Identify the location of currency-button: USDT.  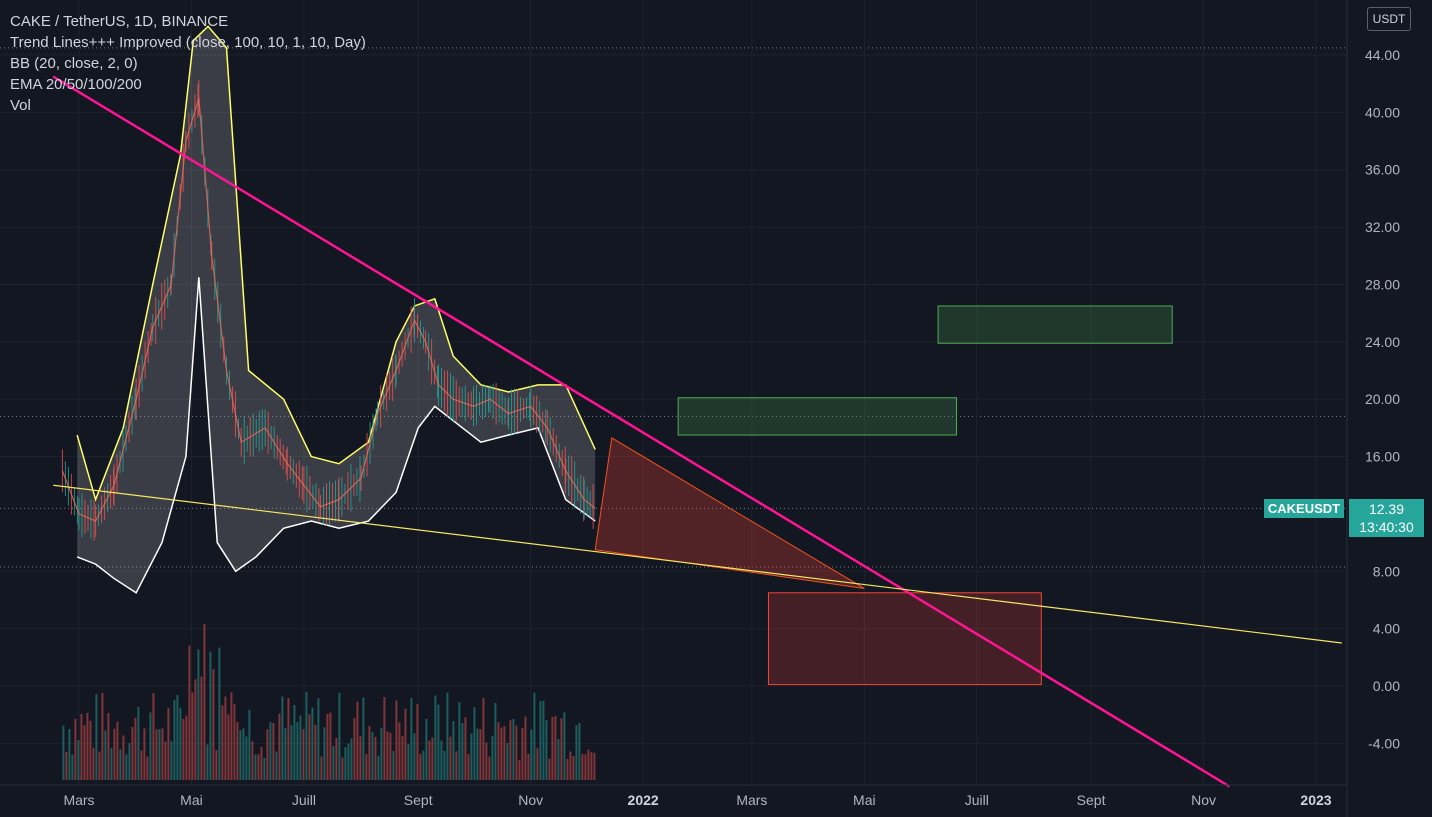
(1389, 19).